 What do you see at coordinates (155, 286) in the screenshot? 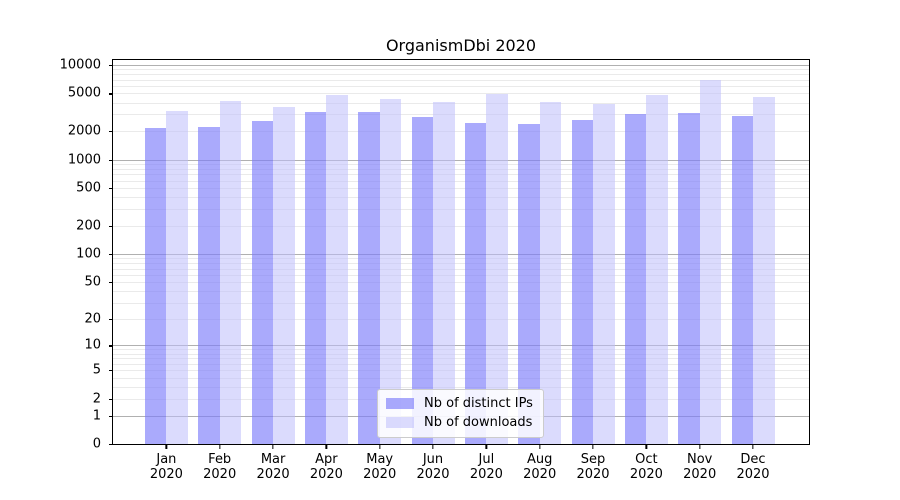
I see `bar-nb-of-distinct-ips-jan` at bounding box center [155, 286].